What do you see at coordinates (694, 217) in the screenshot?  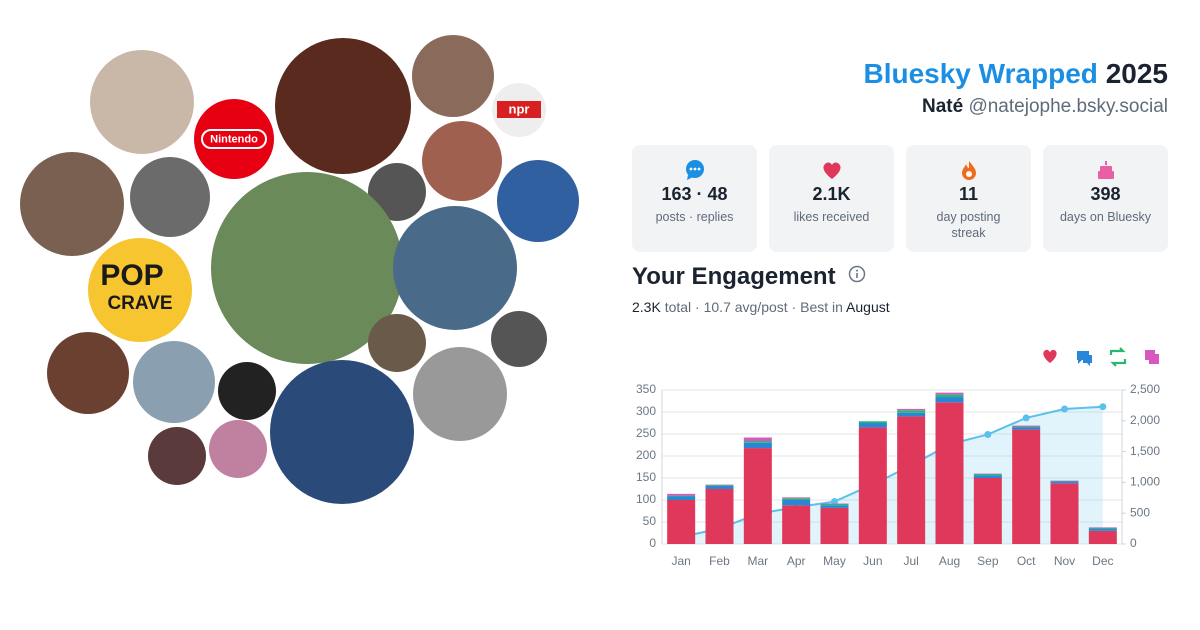 I see `stat-label: posts · replies` at bounding box center [694, 217].